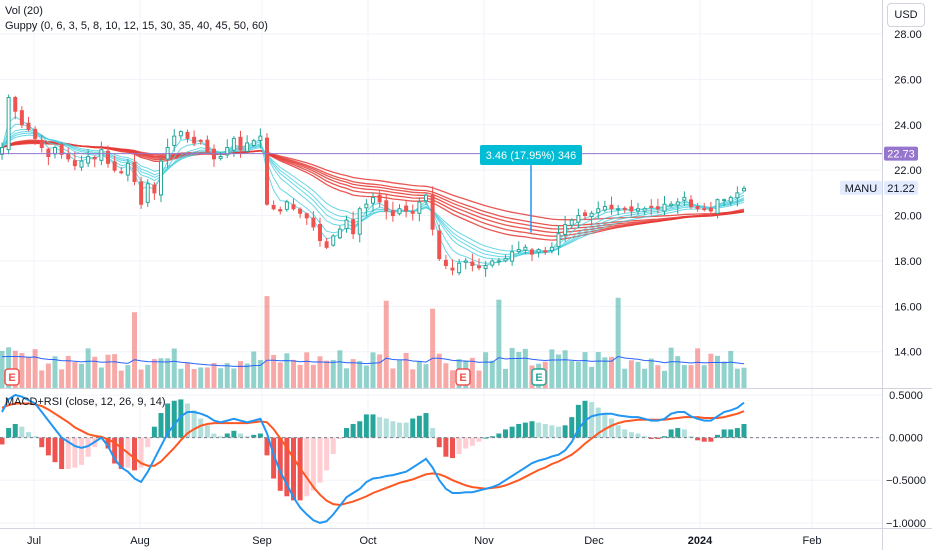  What do you see at coordinates (531, 155) in the screenshot?
I see `measure-label-box` at bounding box center [531, 155].